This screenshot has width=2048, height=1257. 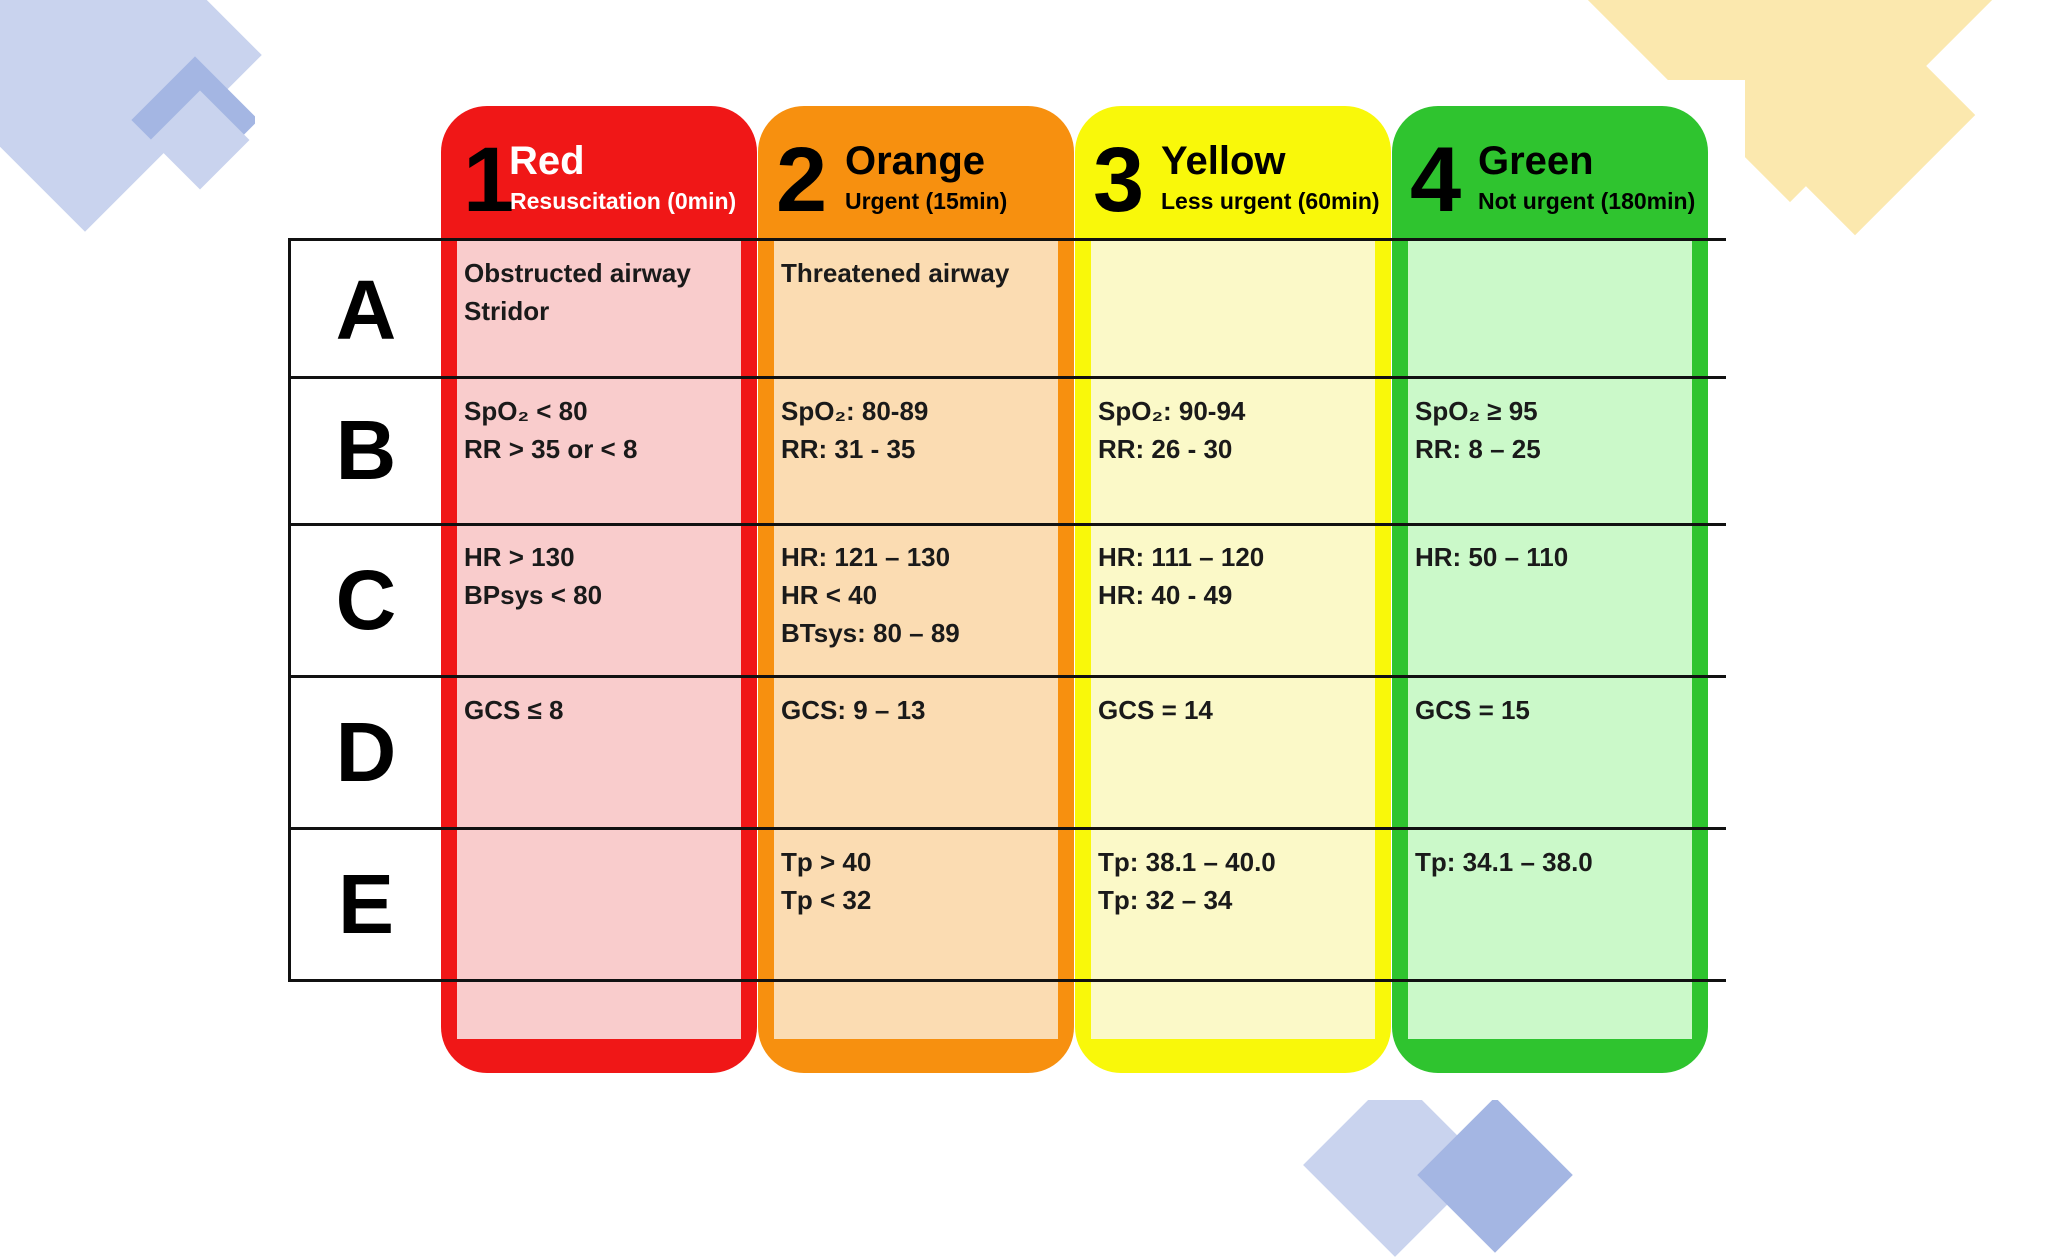 I want to click on cell-line: Stridor, so click(x=507, y=311).